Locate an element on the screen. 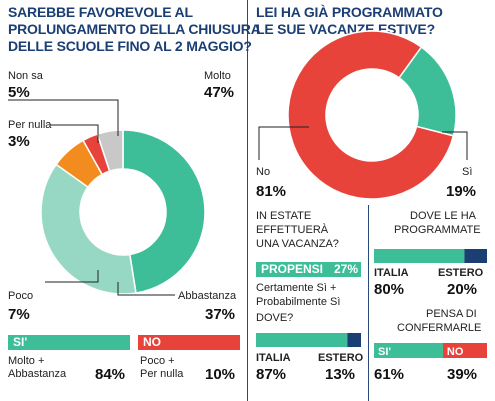 This screenshot has height=401, width=495. si-desc-2: Abbastanza is located at coordinates (37, 374).